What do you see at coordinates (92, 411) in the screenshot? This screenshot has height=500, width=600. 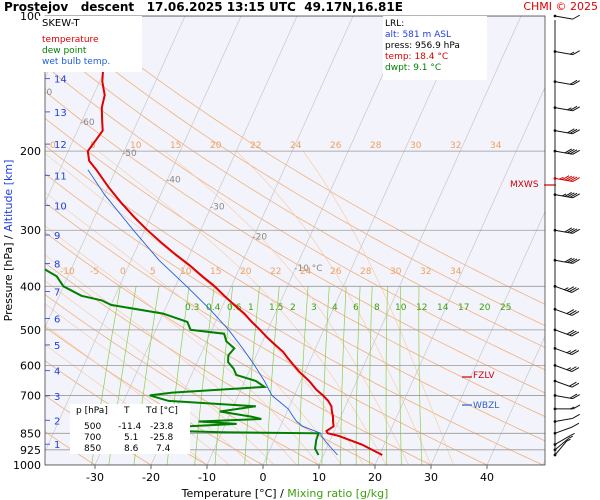 I see `table-header-p: p [hPa]` at bounding box center [92, 411].